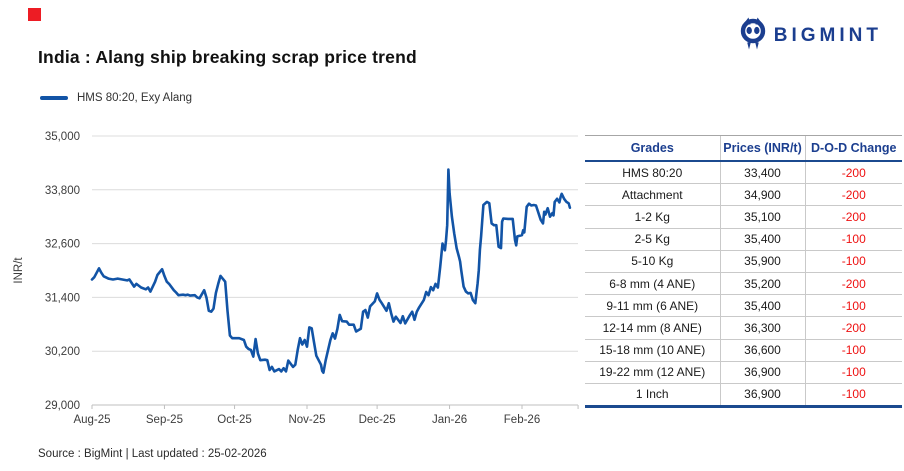 Image resolution: width=904 pixels, height=471 pixels. I want to click on table-row: HMS 80:20 33,400 -200, so click(743, 172).